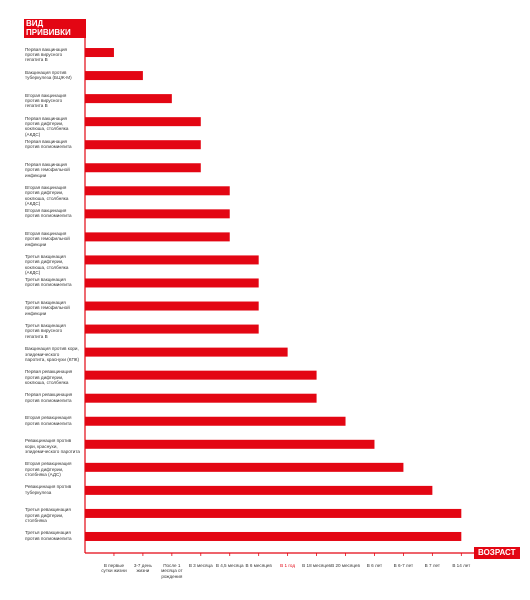 The image size is (530, 600). I want to click on x-tick-label: В 20 месяцев, so click(345, 565).